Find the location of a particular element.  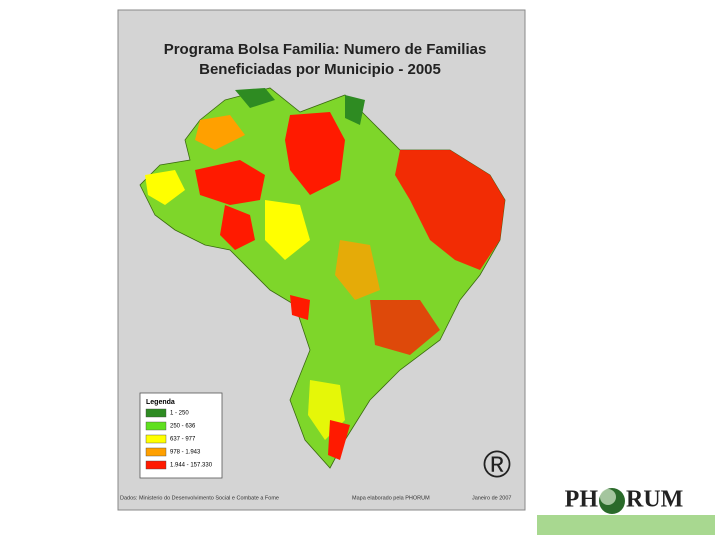

legend-label: 250 - 636 is located at coordinates (183, 427).